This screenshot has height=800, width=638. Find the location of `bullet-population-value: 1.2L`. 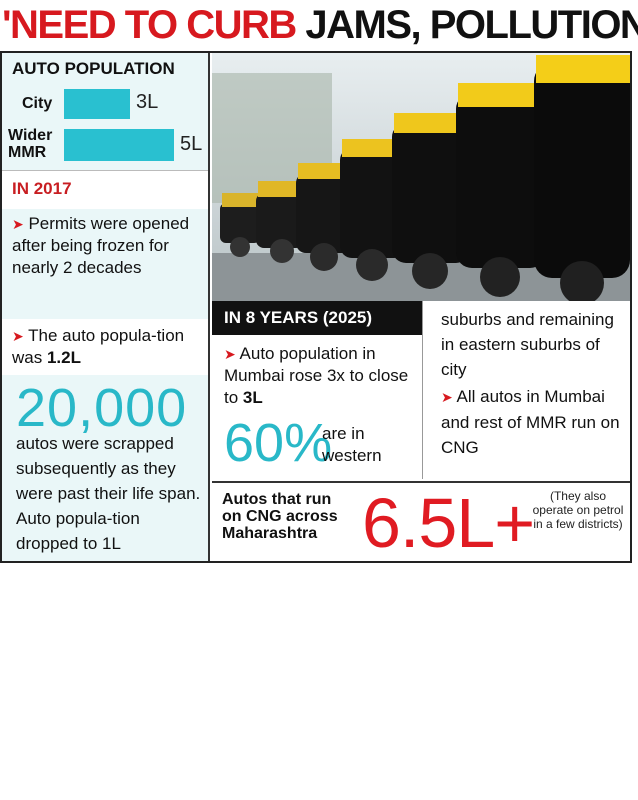

bullet-population-value: 1.2L is located at coordinates (63, 357).